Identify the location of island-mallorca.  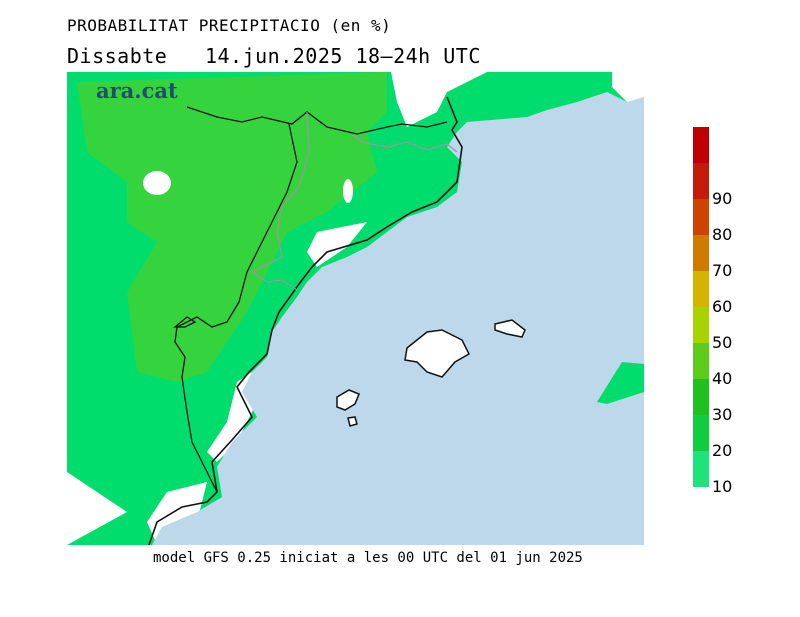
(437, 353).